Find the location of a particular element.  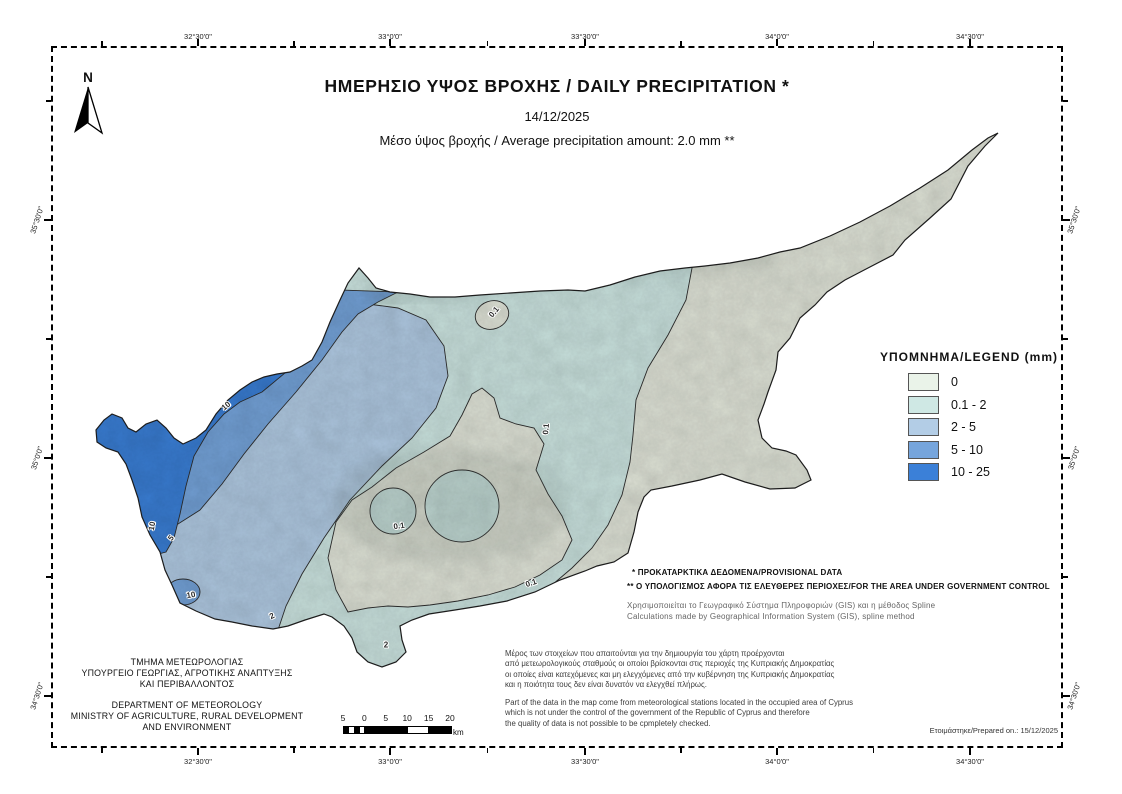

legend-item: 10 - 25 is located at coordinates (983, 472).